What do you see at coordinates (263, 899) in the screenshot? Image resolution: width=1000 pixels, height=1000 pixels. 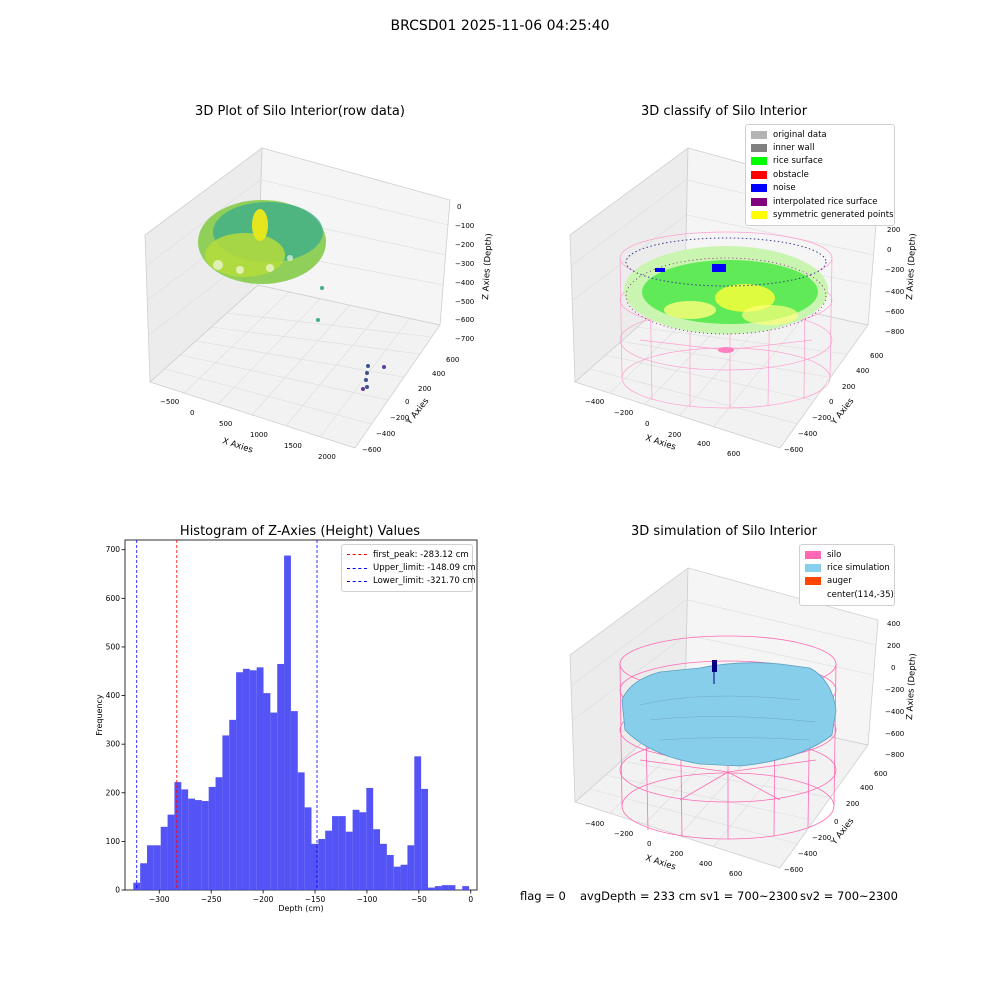 I see `histogram-x-tick-label: −200` at bounding box center [263, 899].